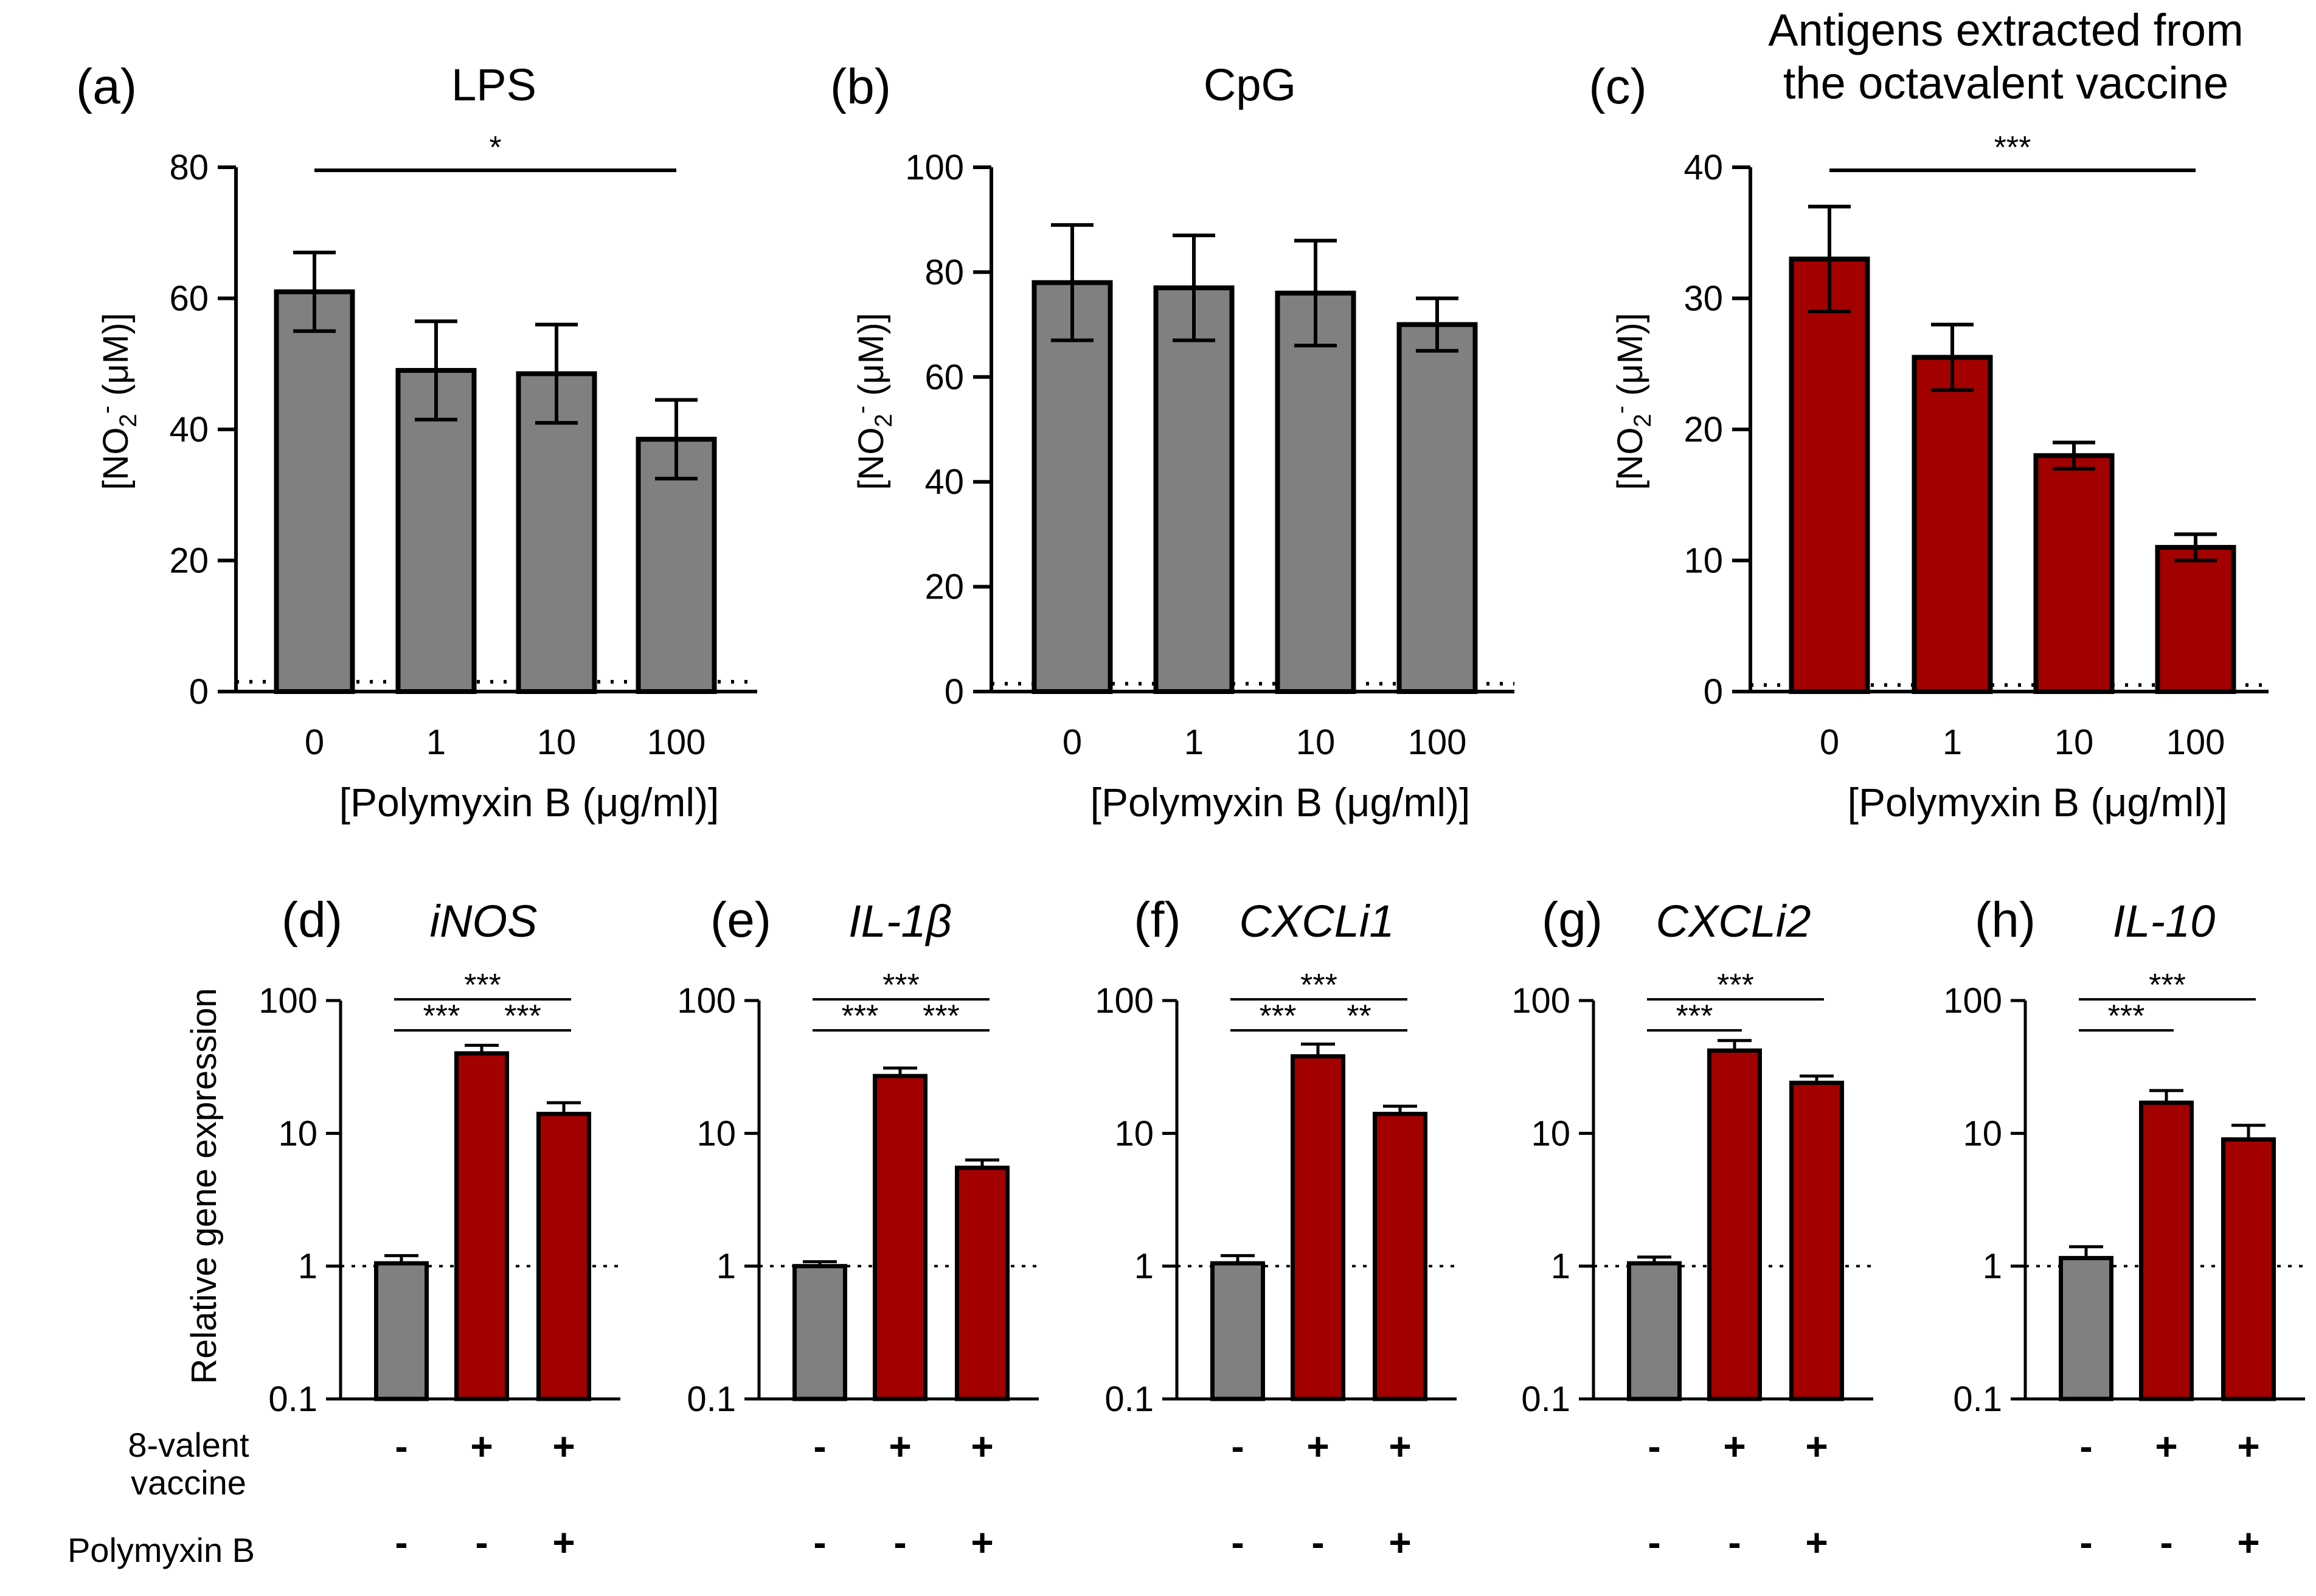  Describe the element at coordinates (1733, 921) in the screenshot. I see `panel-title: CXCLi2` at that location.